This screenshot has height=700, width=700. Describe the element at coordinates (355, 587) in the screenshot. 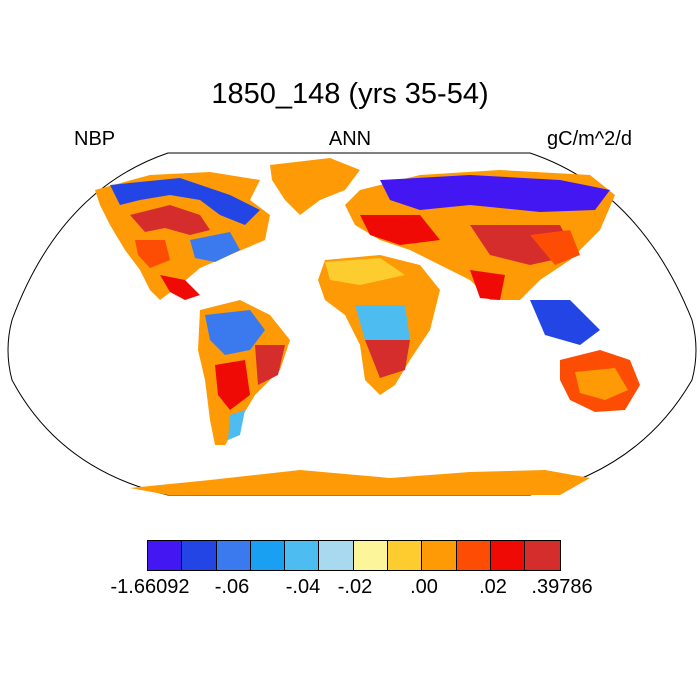

I see `colorbar-label: -.02` at that location.